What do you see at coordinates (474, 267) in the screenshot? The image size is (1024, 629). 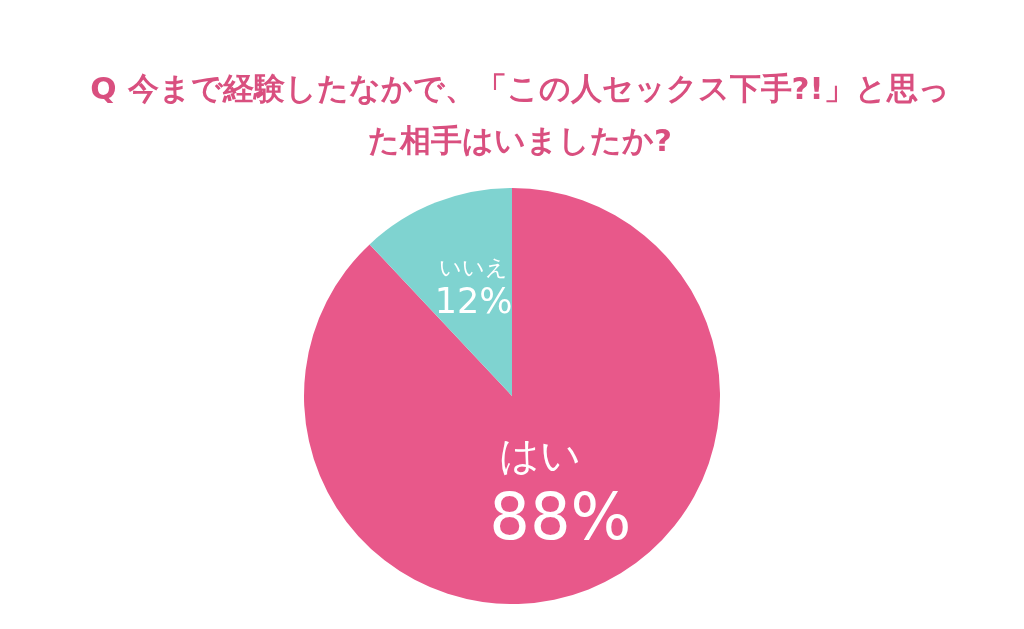 I see `slice-label: いいえ` at bounding box center [474, 267].